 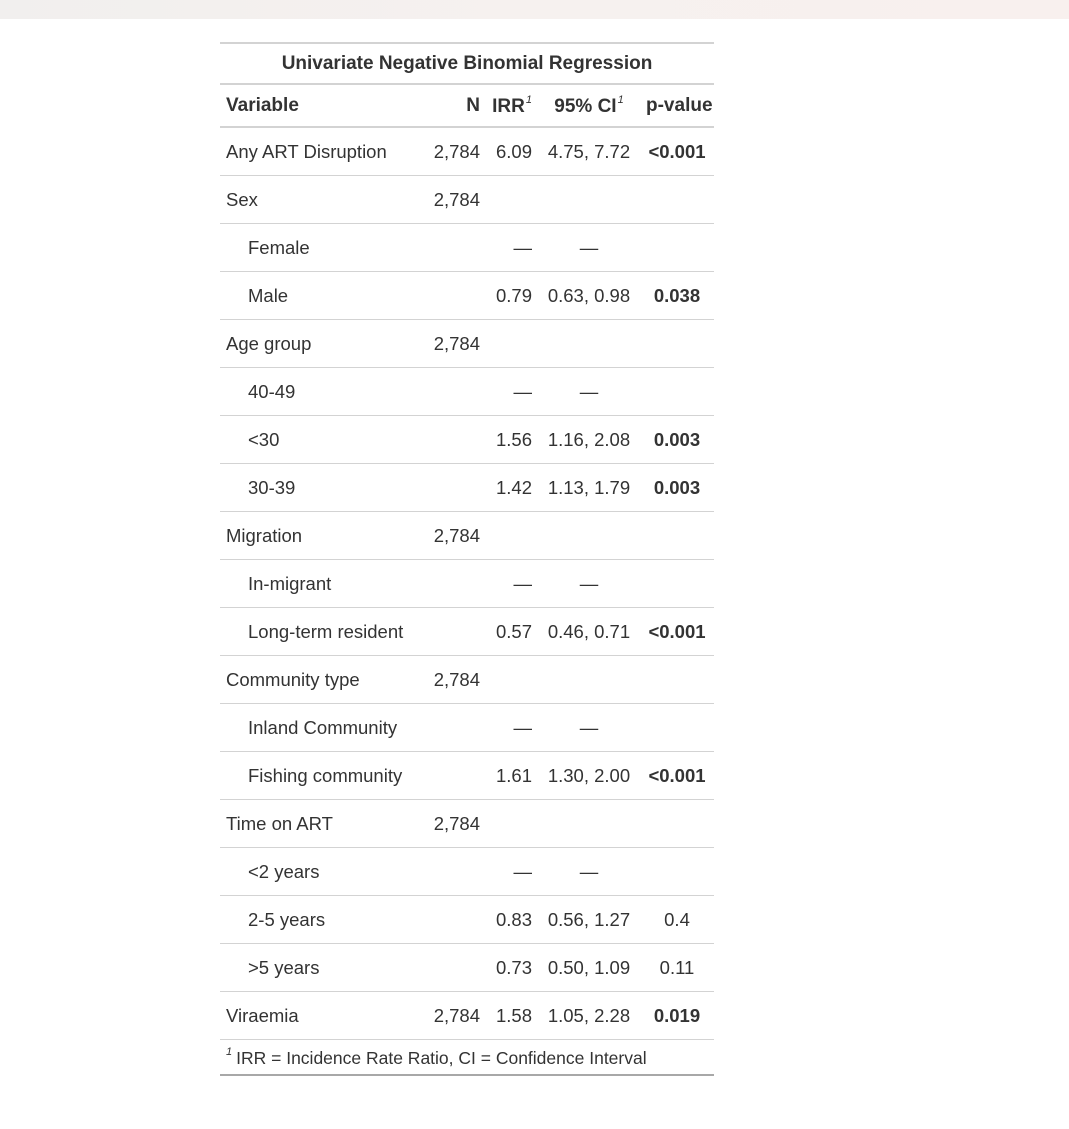 What do you see at coordinates (677, 295) in the screenshot?
I see `cell-p-value: 0.038` at bounding box center [677, 295].